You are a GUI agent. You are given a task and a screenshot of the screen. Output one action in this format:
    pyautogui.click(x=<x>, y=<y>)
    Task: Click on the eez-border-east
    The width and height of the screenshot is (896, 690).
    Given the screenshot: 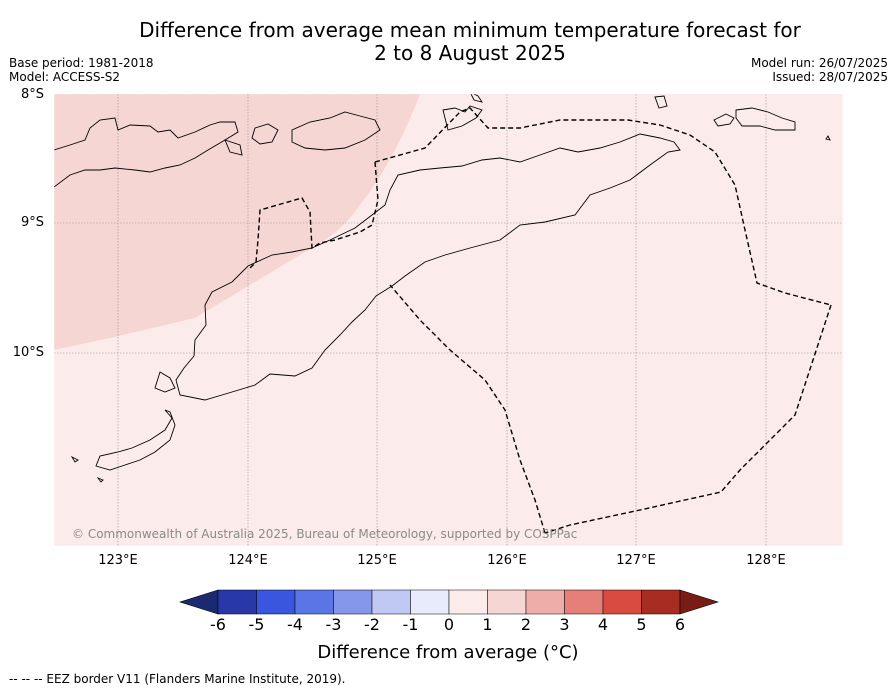 What is the action you would take?
    pyautogui.click(x=688, y=419)
    